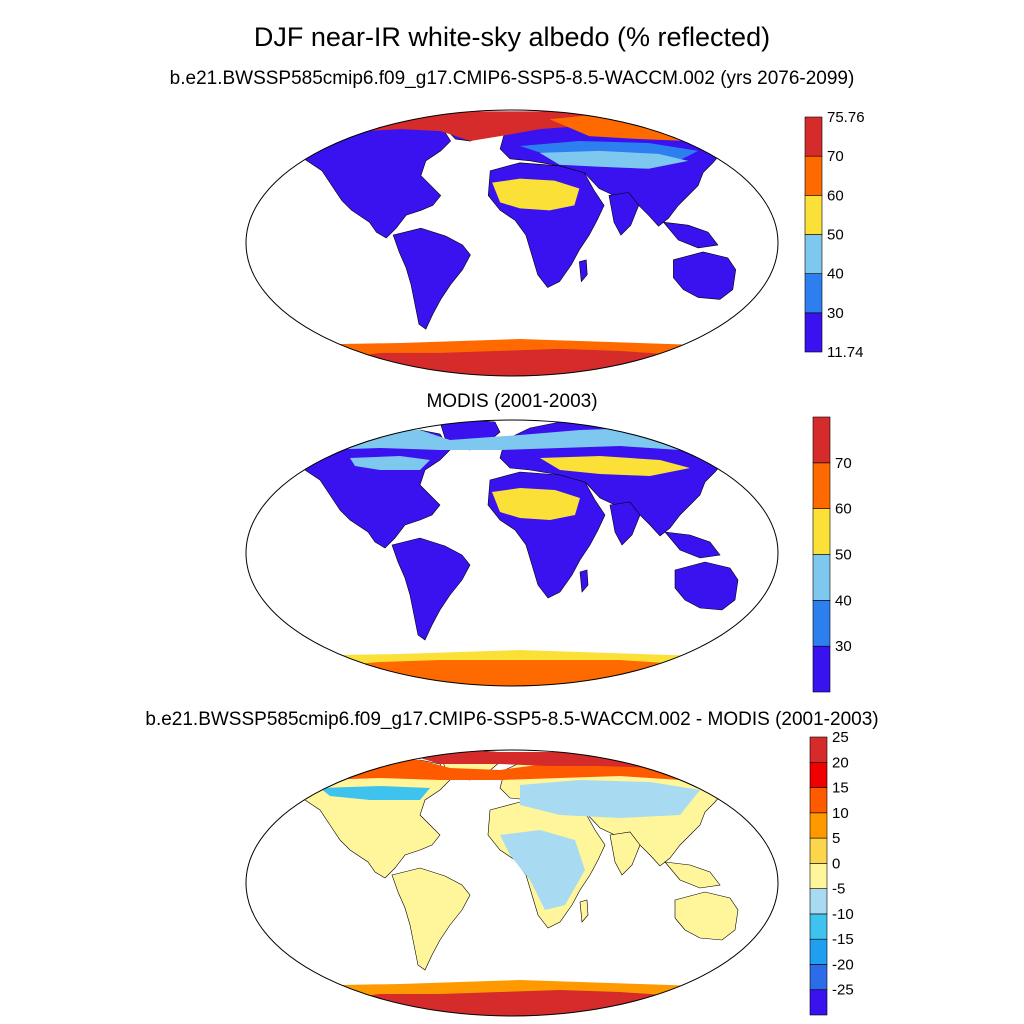 This screenshot has width=1024, height=1024. I want to click on colorbar-diff: -25 -20 -15 -10 -5 0 5 10 15 20 25, so click(831, 872).